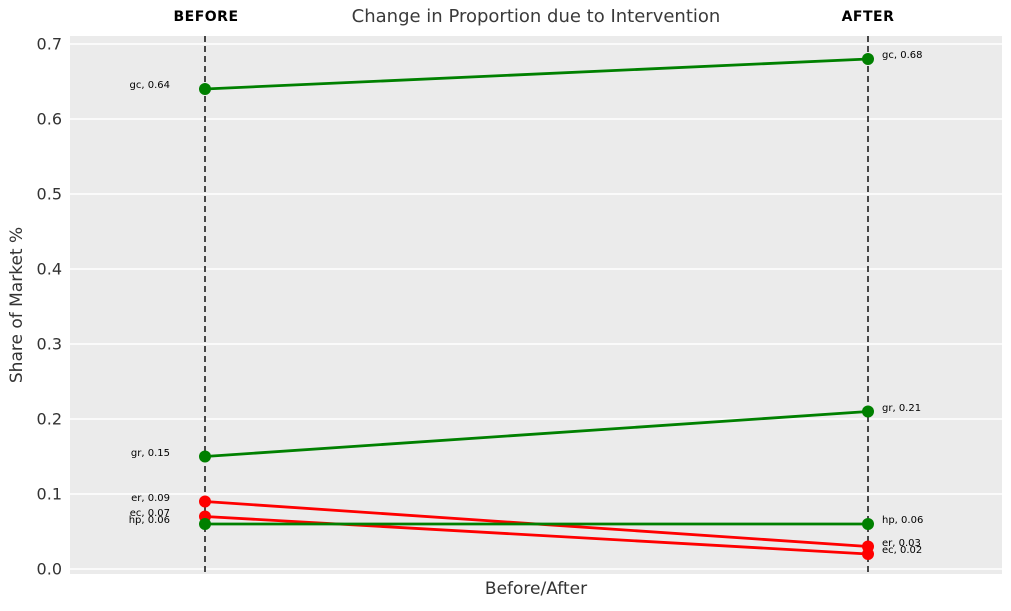 This screenshot has width=1011, height=611. I want to click on point-ec-after, so click(868, 554).